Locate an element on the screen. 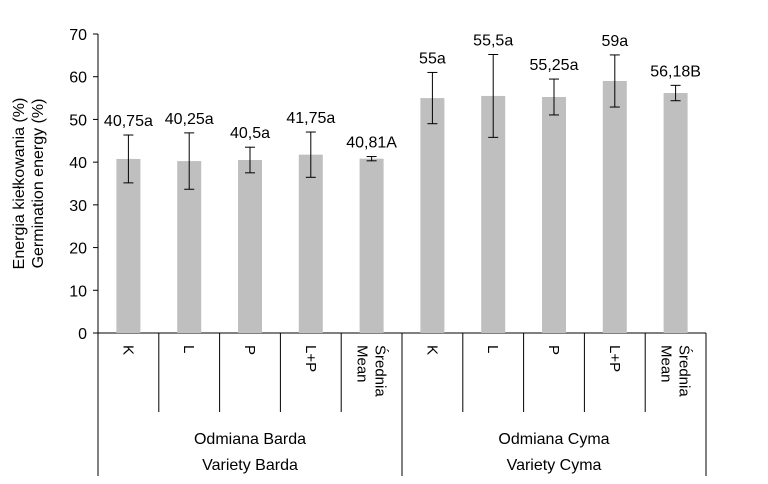 This screenshot has width=768, height=484. group-label: Variety Barda is located at coordinates (250, 465).